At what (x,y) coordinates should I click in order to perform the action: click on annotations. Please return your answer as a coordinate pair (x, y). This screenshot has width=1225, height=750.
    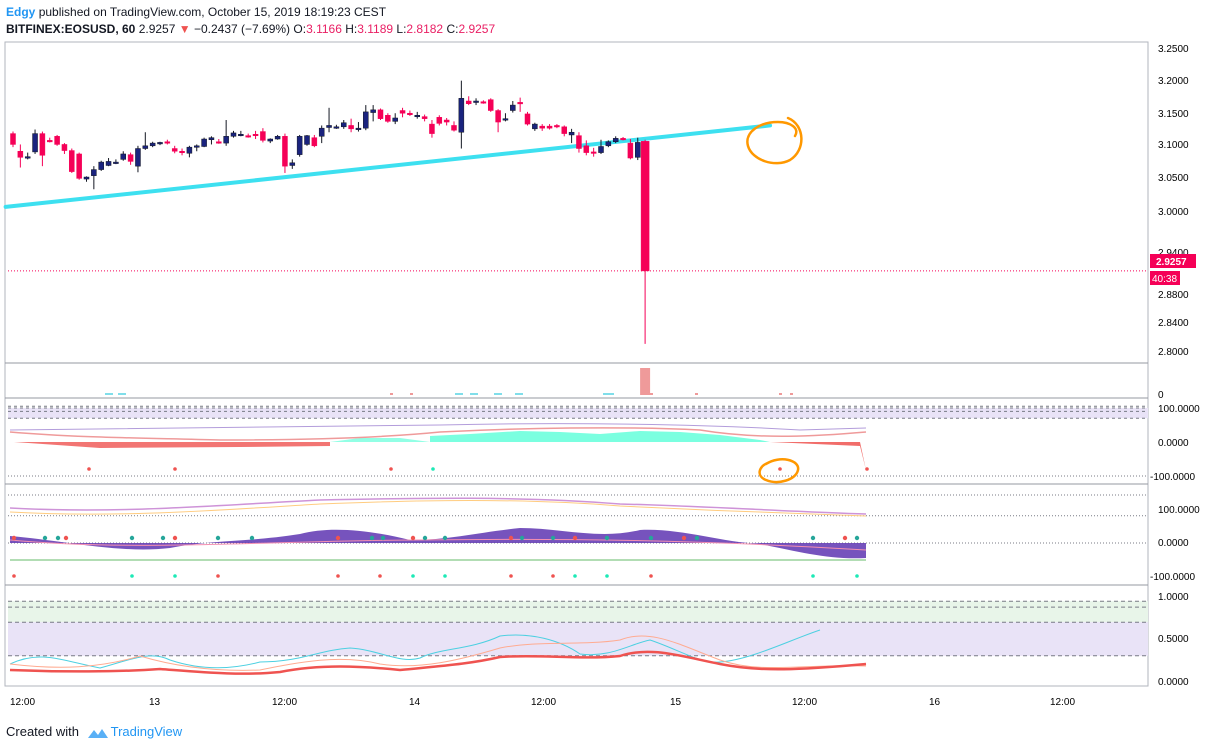
    Looking at the image, I should click on (774, 300).